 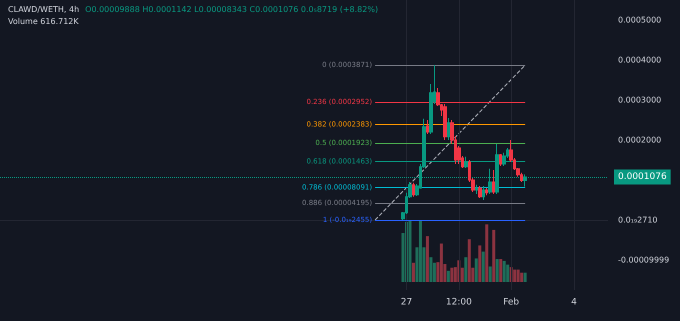 What do you see at coordinates (511, 303) in the screenshot?
I see `x-tick-label: Feb` at bounding box center [511, 303].